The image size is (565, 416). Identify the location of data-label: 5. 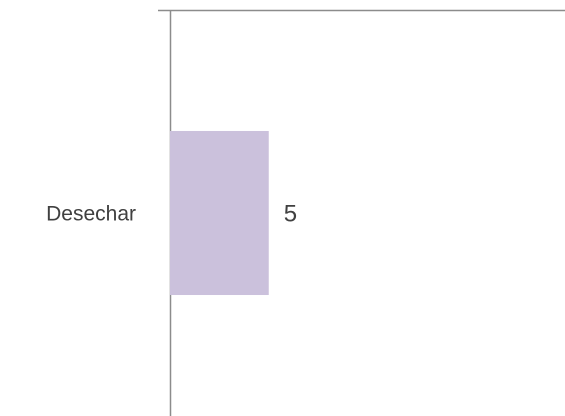
(290, 213).